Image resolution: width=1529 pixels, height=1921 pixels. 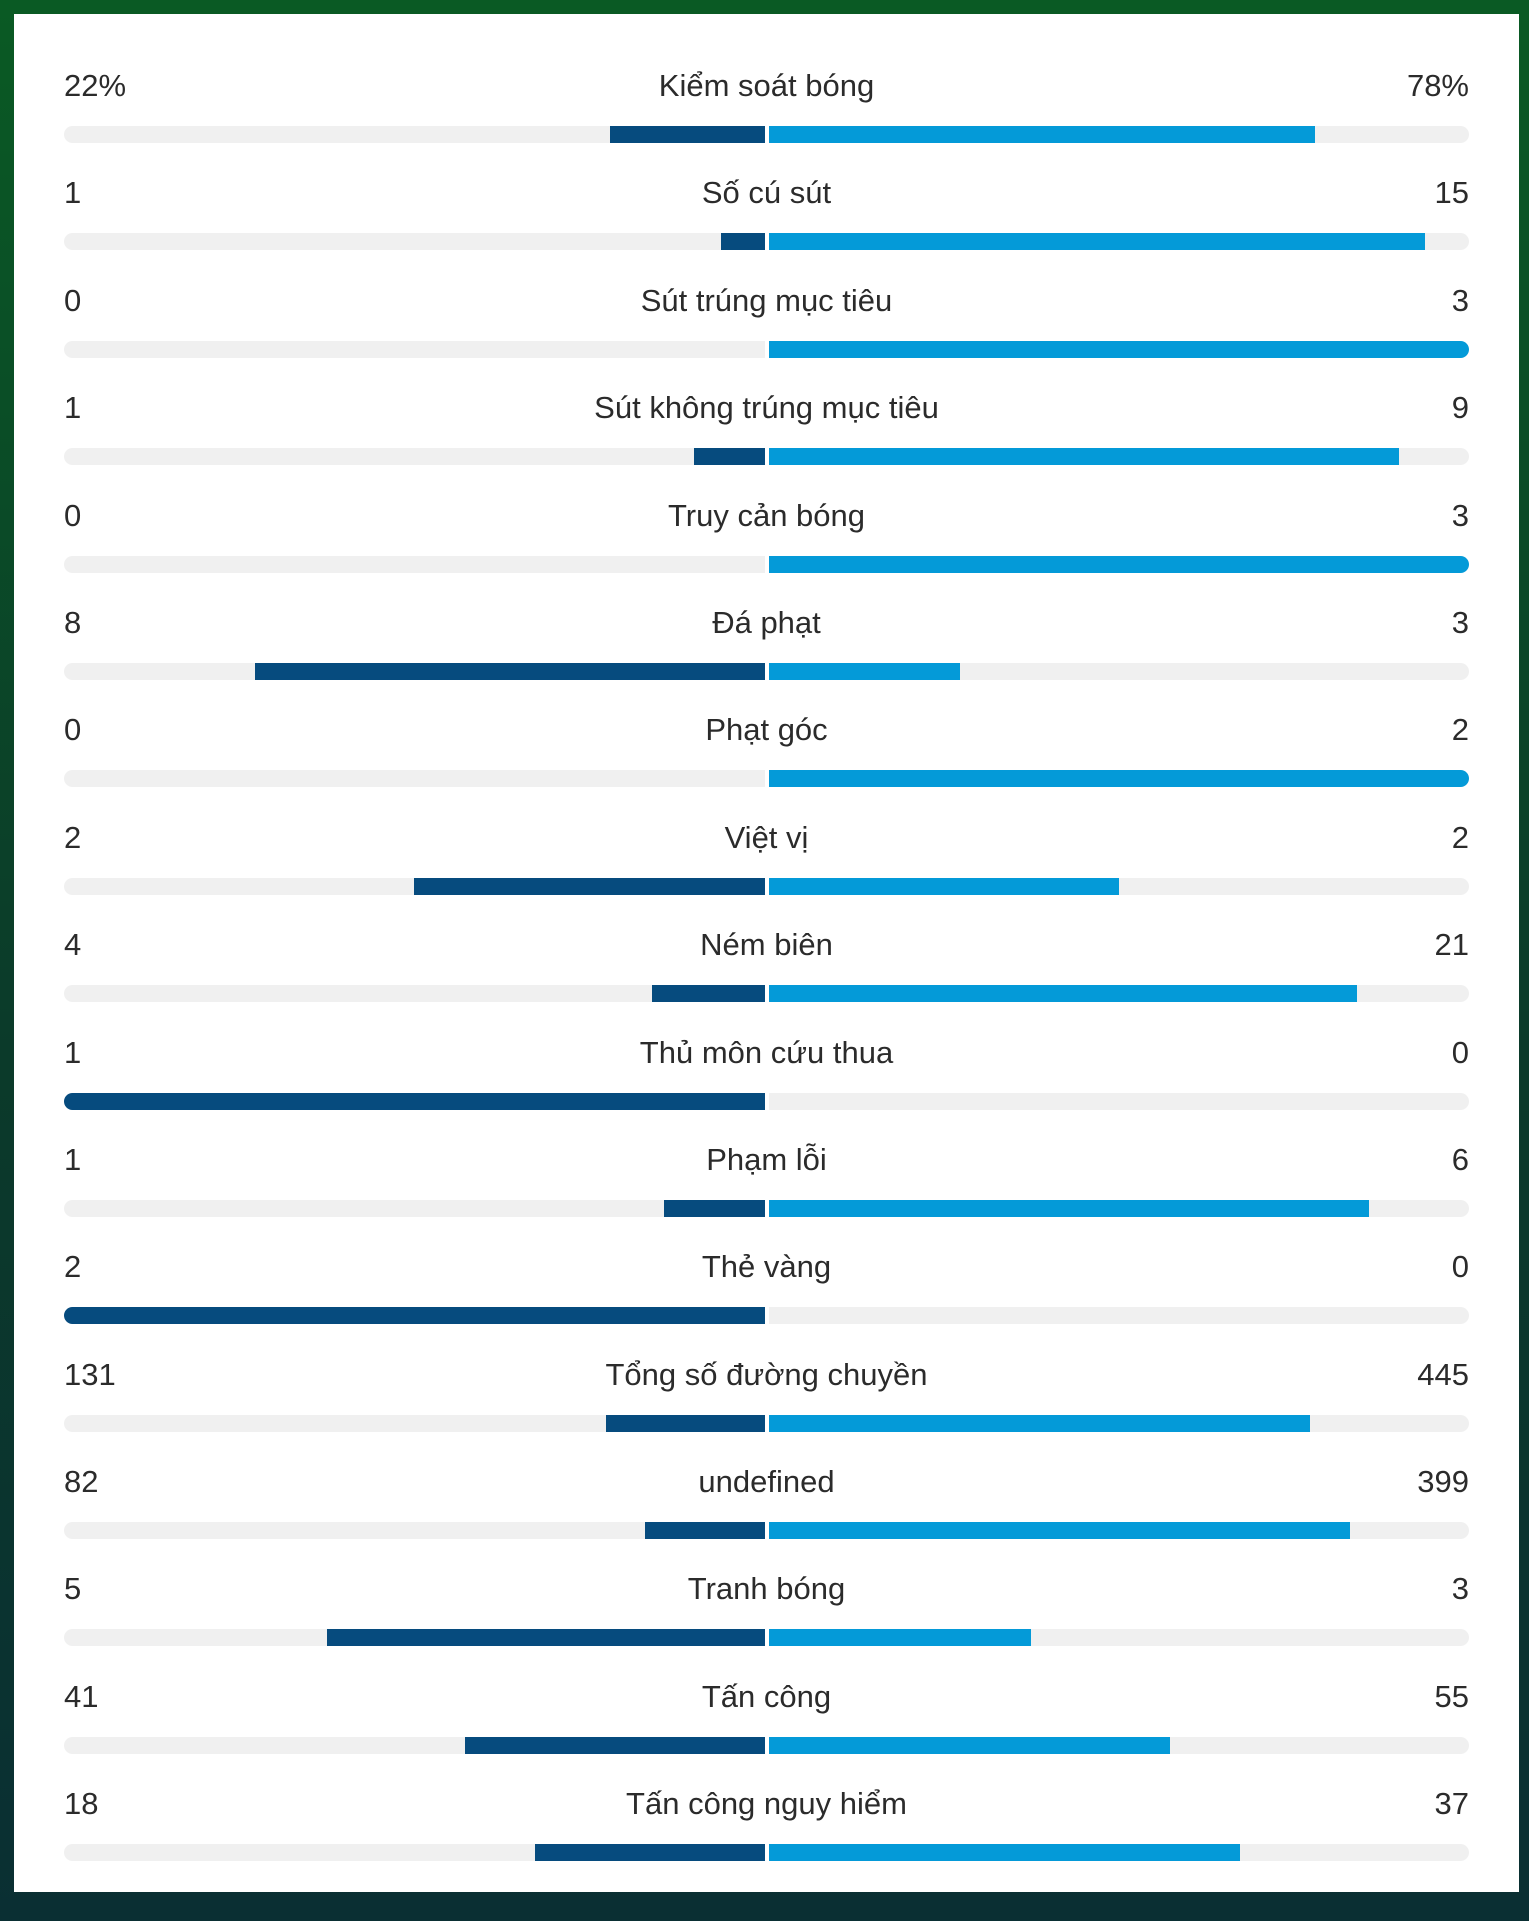 I want to click on away-value: 55, so click(x=1451, y=1696).